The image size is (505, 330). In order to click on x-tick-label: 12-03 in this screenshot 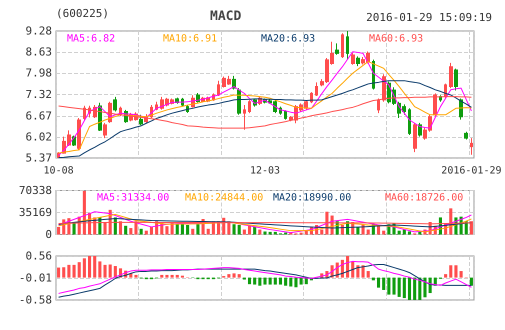, I will do `click(265, 171)`.